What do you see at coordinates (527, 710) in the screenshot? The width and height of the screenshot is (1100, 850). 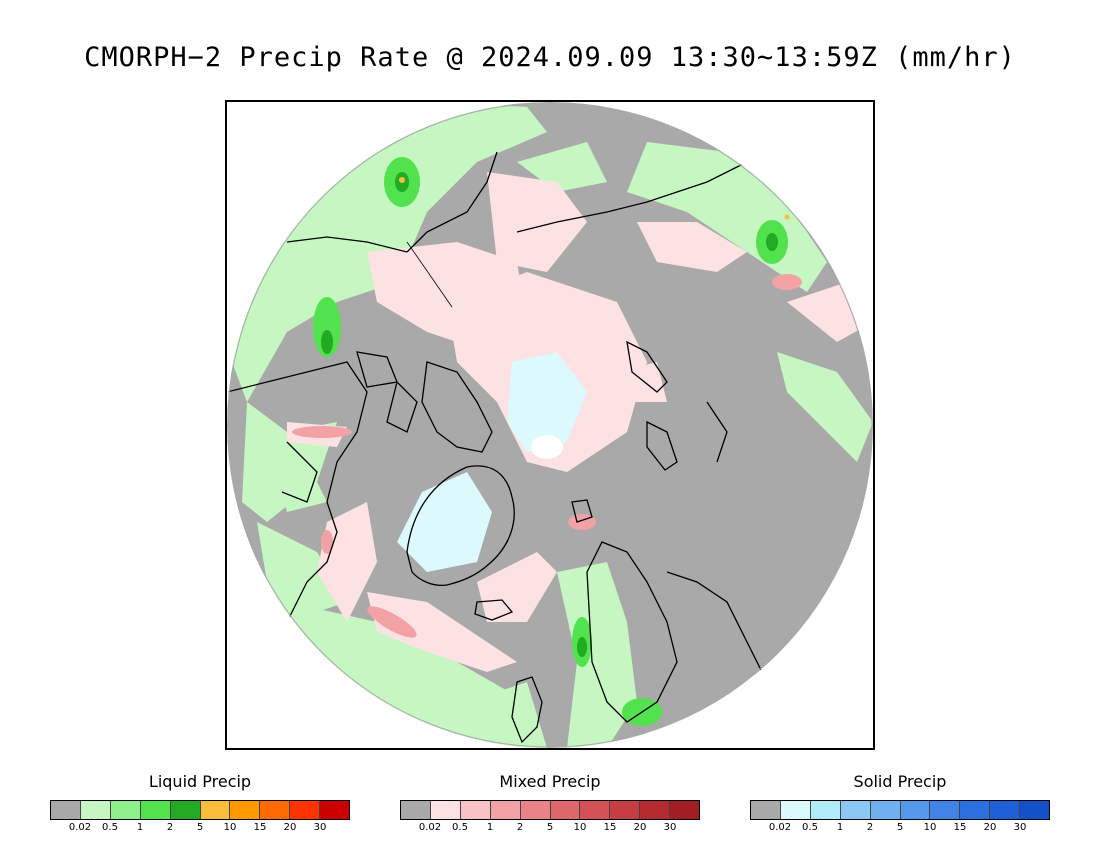 I see `british-isles-coastline` at bounding box center [527, 710].